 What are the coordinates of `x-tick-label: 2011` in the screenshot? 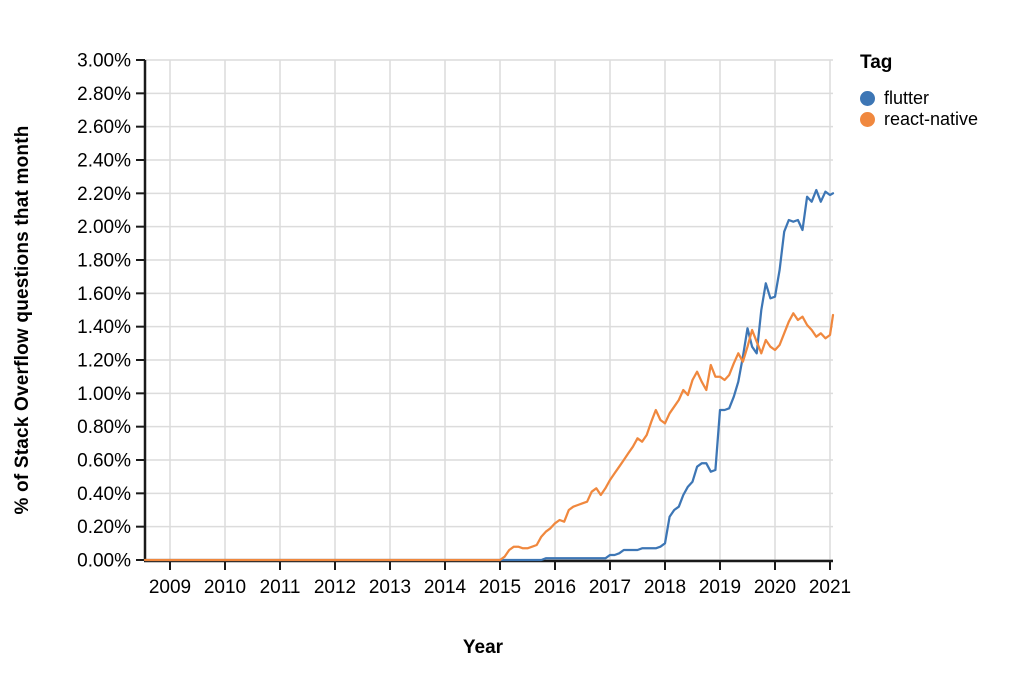 It's located at (280, 587).